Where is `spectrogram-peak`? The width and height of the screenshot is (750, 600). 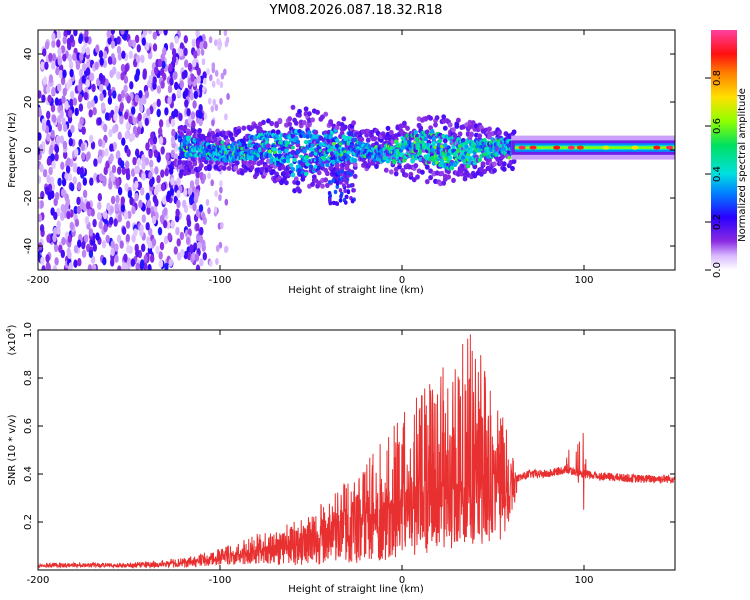 spectrogram-peak is located at coordinates (670, 147).